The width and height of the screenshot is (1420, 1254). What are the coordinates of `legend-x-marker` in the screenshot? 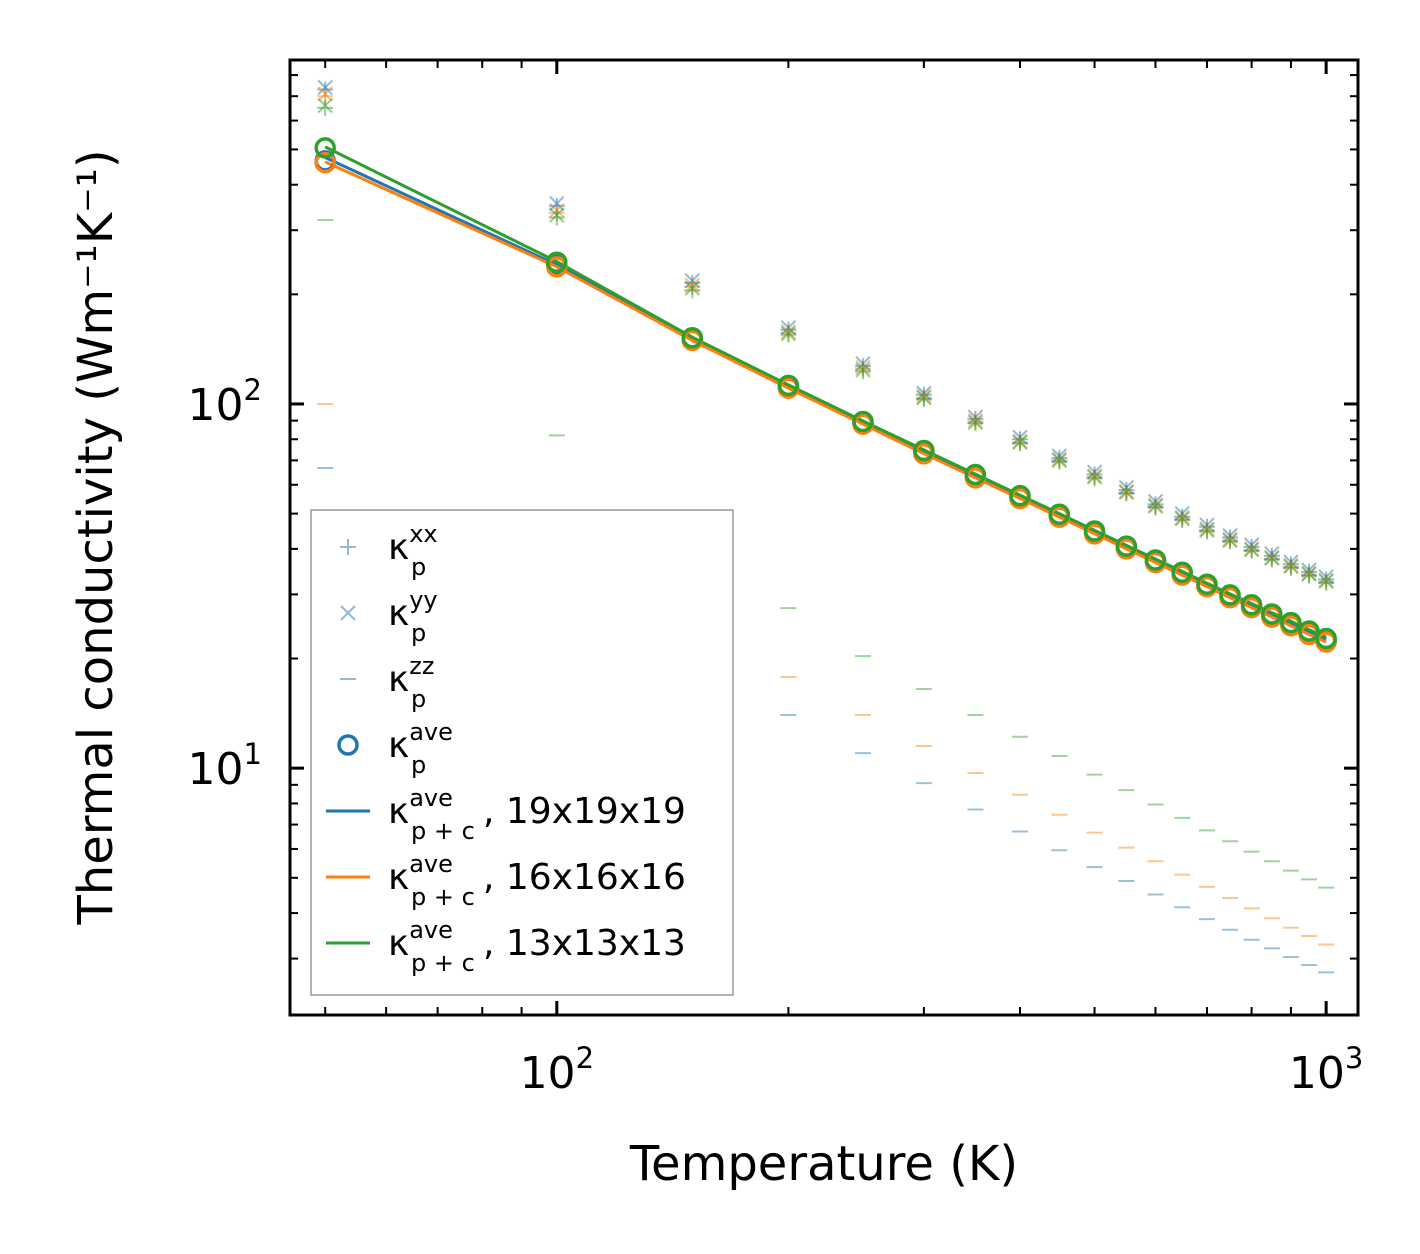 It's located at (348, 613).